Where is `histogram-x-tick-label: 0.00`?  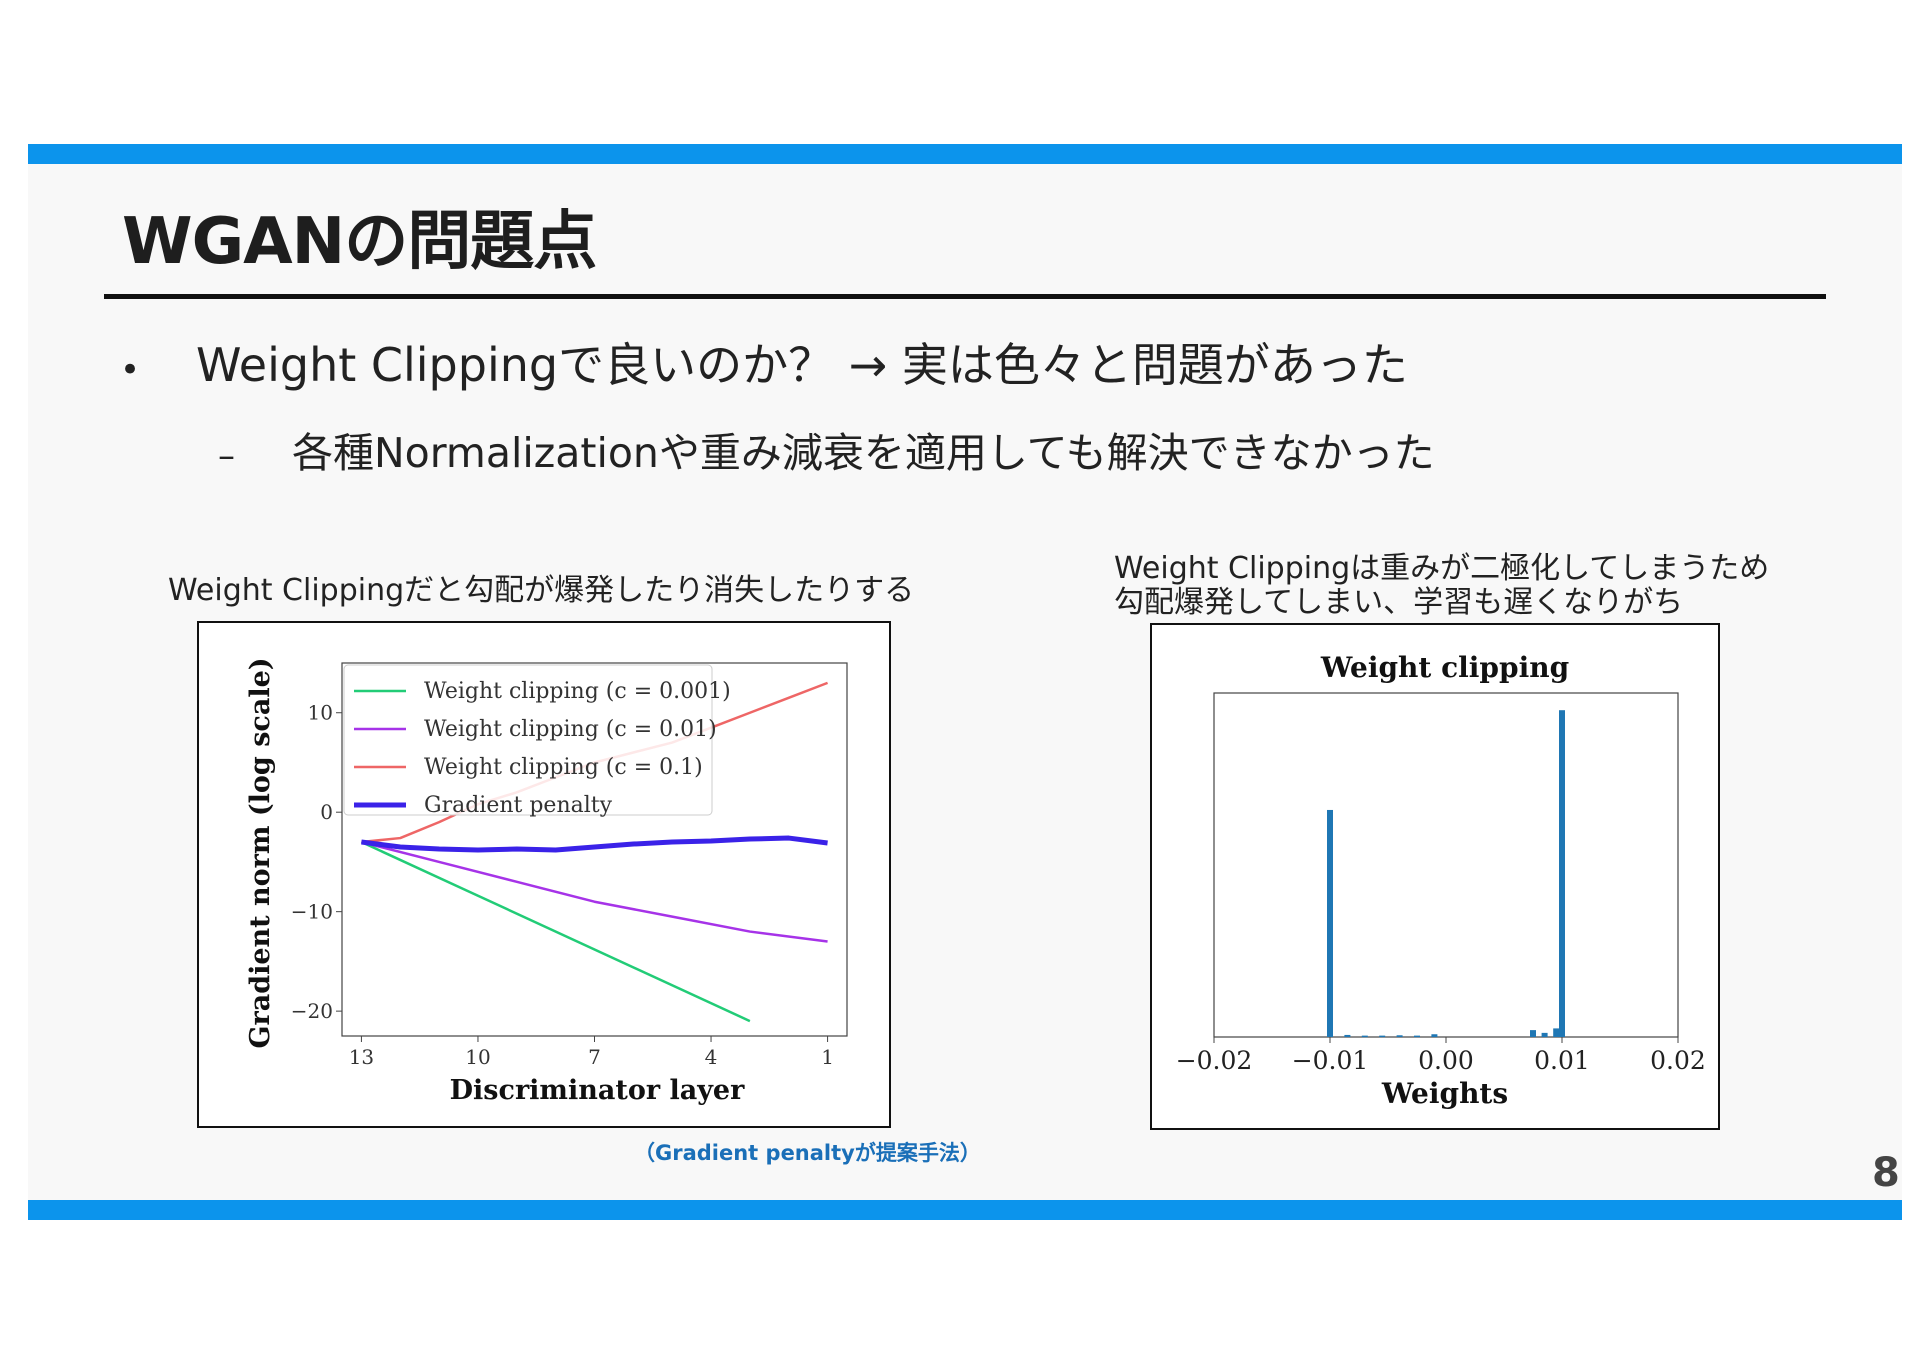 histogram-x-tick-label: 0.00 is located at coordinates (1446, 1060).